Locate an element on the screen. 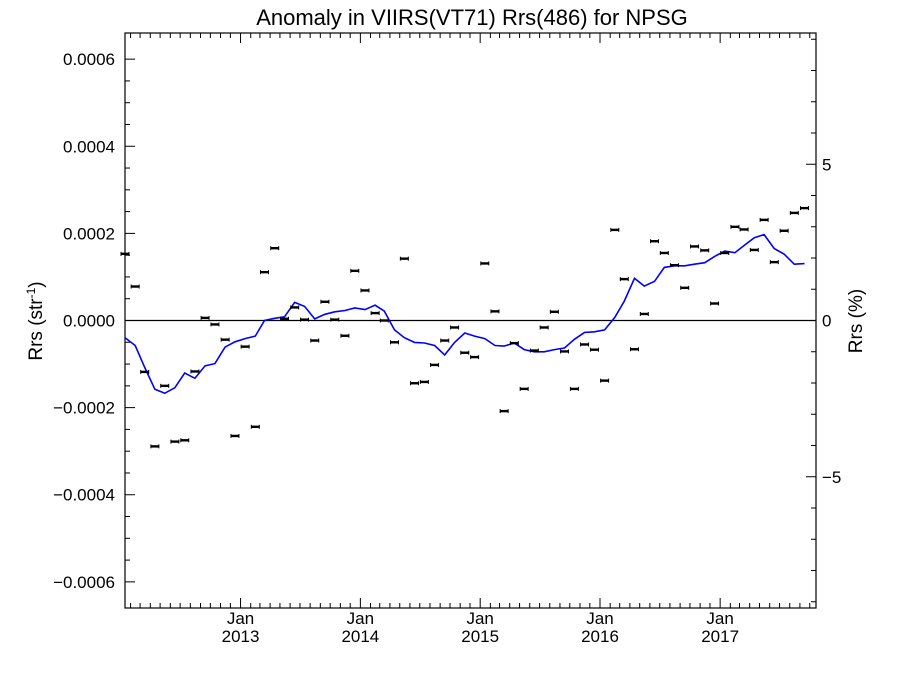 This screenshot has width=900, height=675. left-tick-label: 0.0000 is located at coordinates (89, 321).